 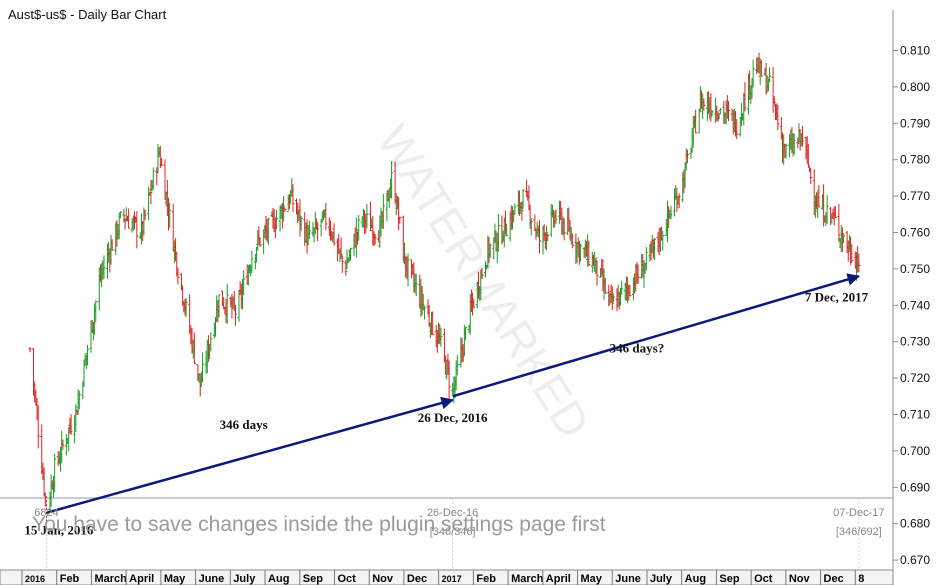 I want to click on x-month-label: Aug, so click(x=278, y=579).